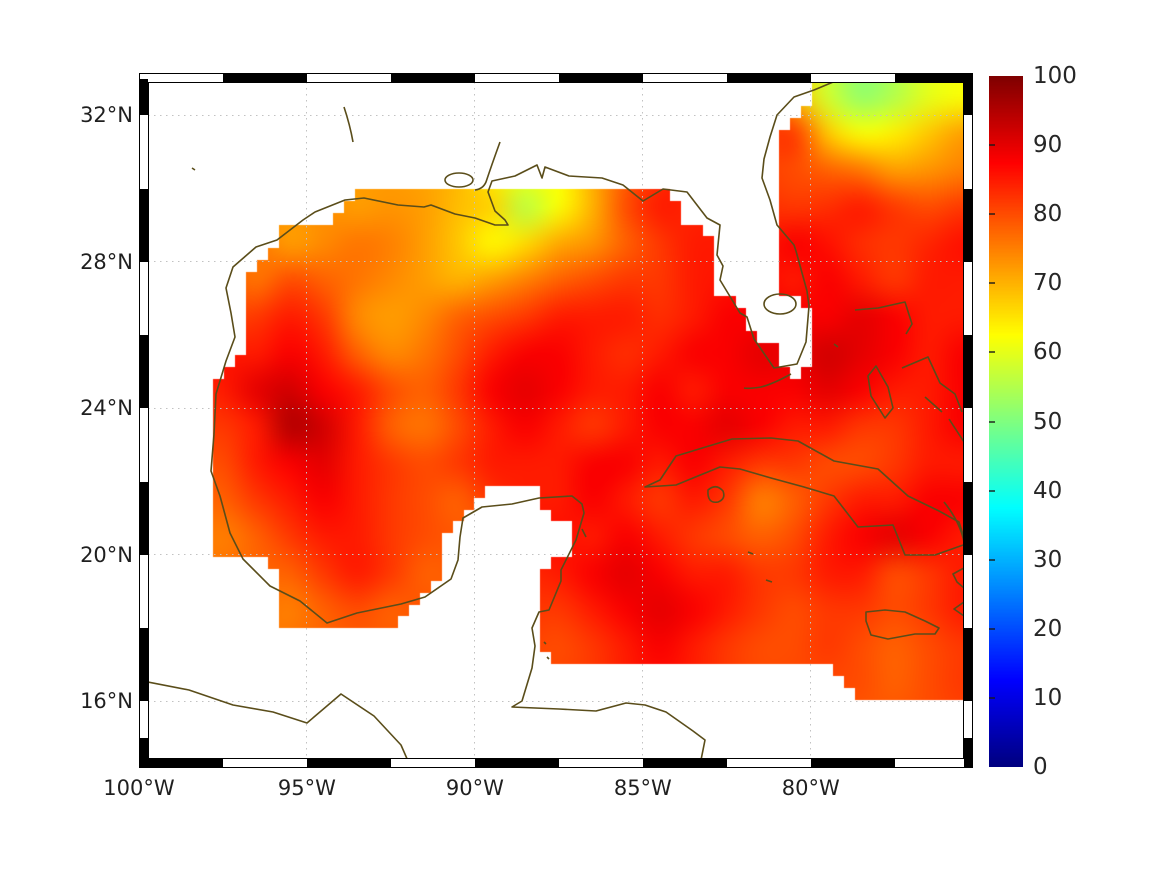  Describe the element at coordinates (1055, 76) in the screenshot. I see `colorbar-tick-label: 100` at that location.